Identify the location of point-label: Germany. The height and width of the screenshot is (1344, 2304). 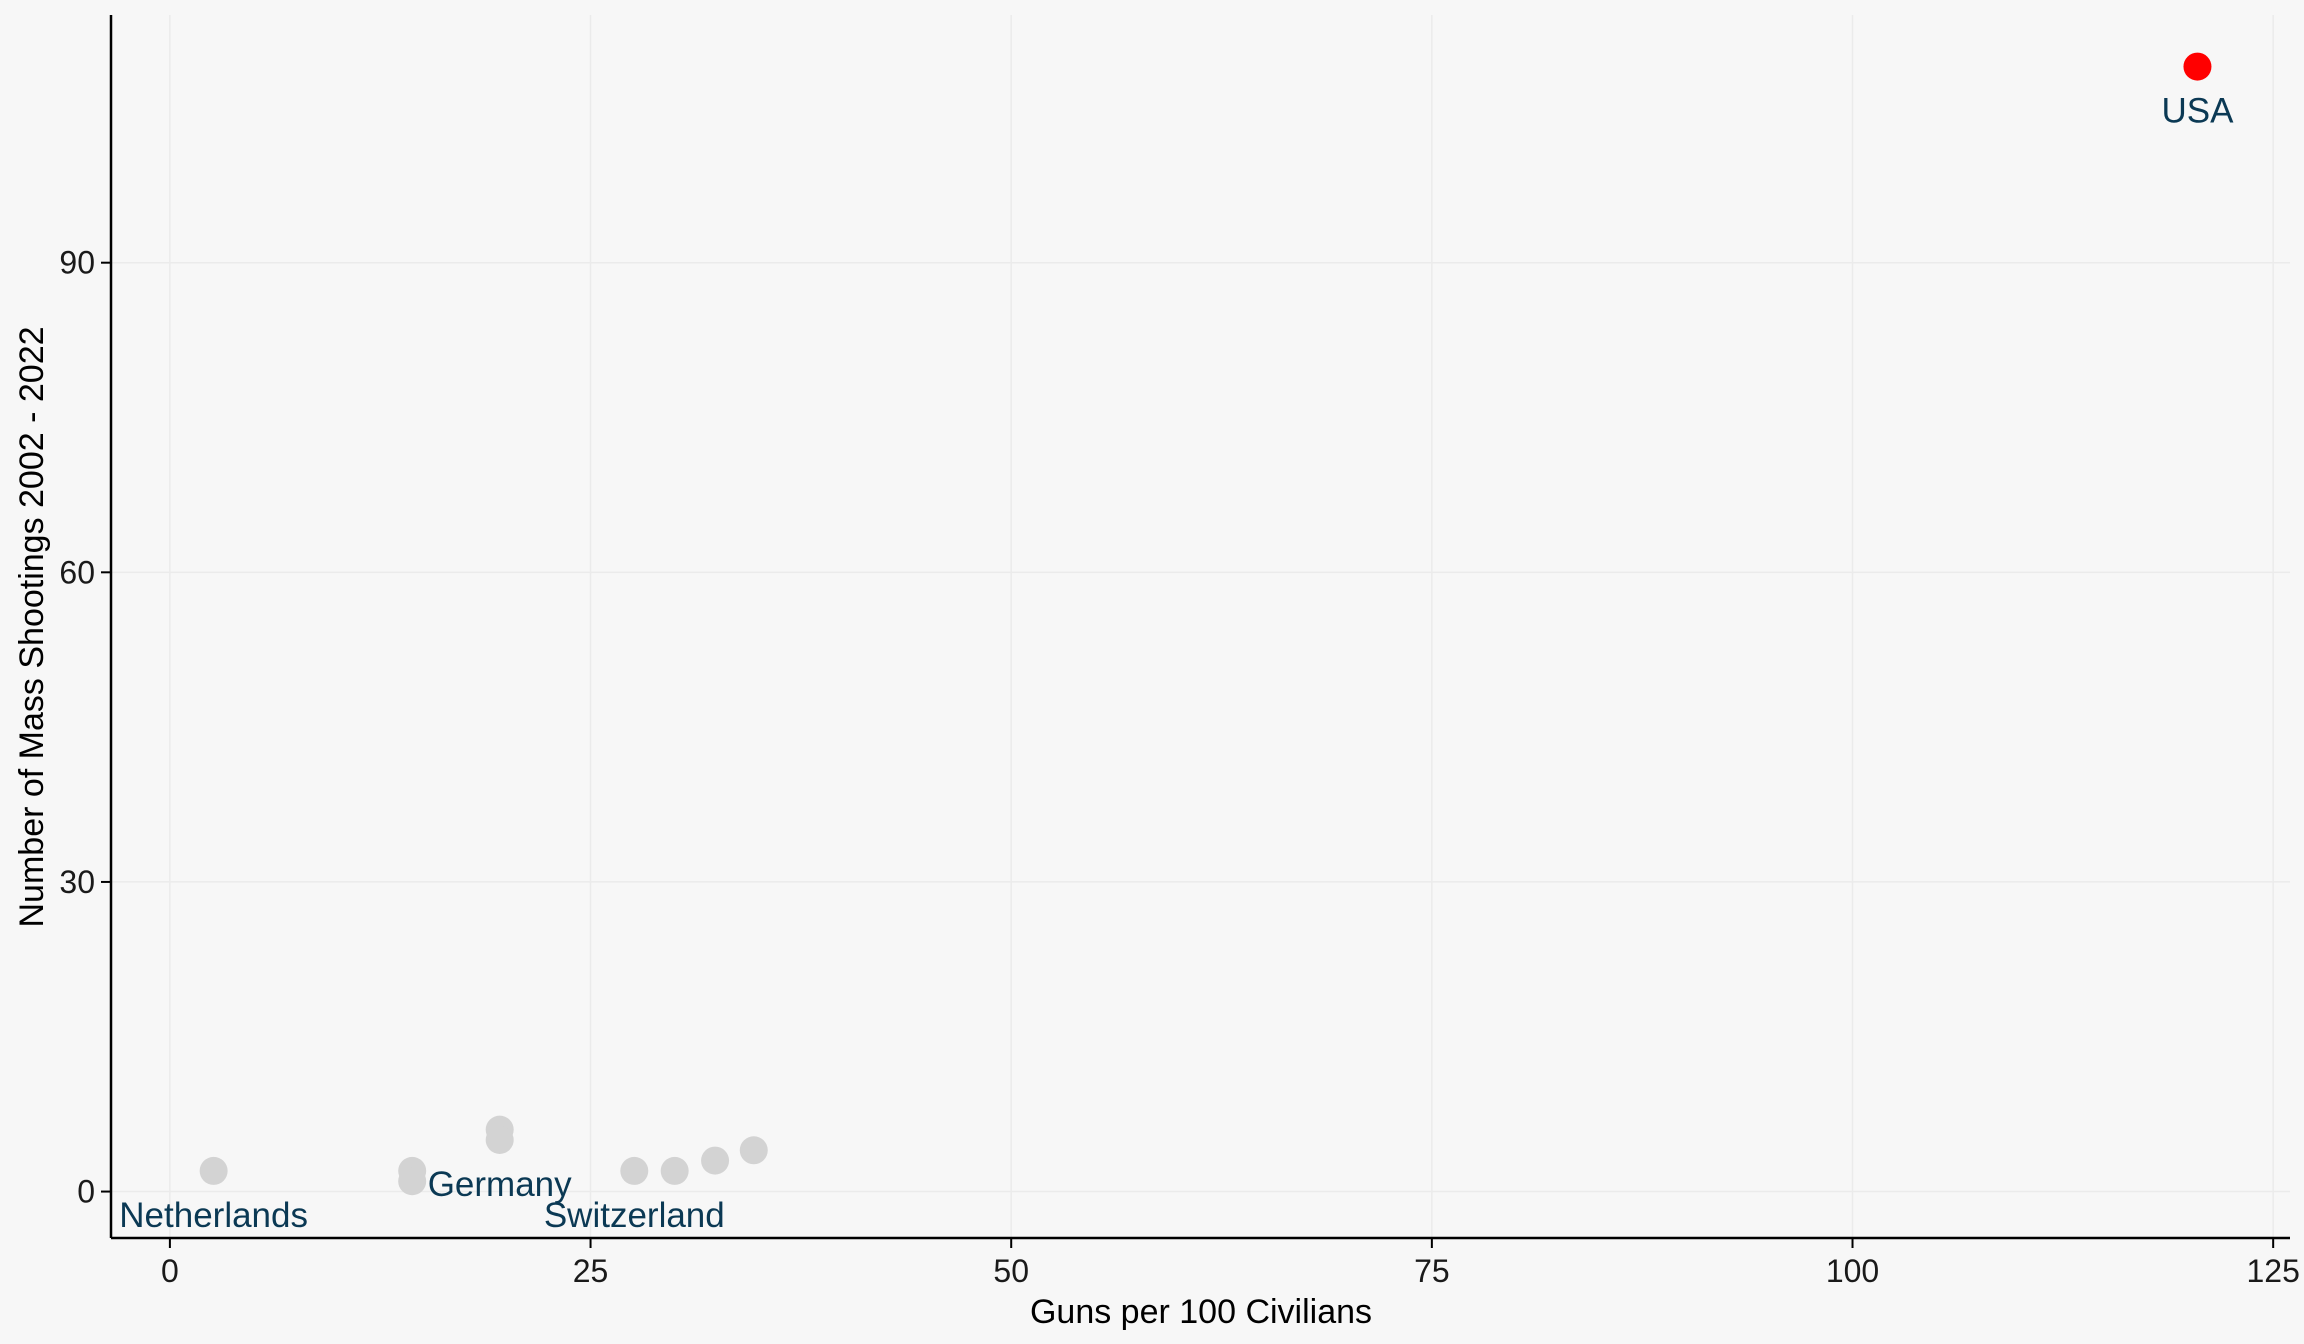
(500, 1184).